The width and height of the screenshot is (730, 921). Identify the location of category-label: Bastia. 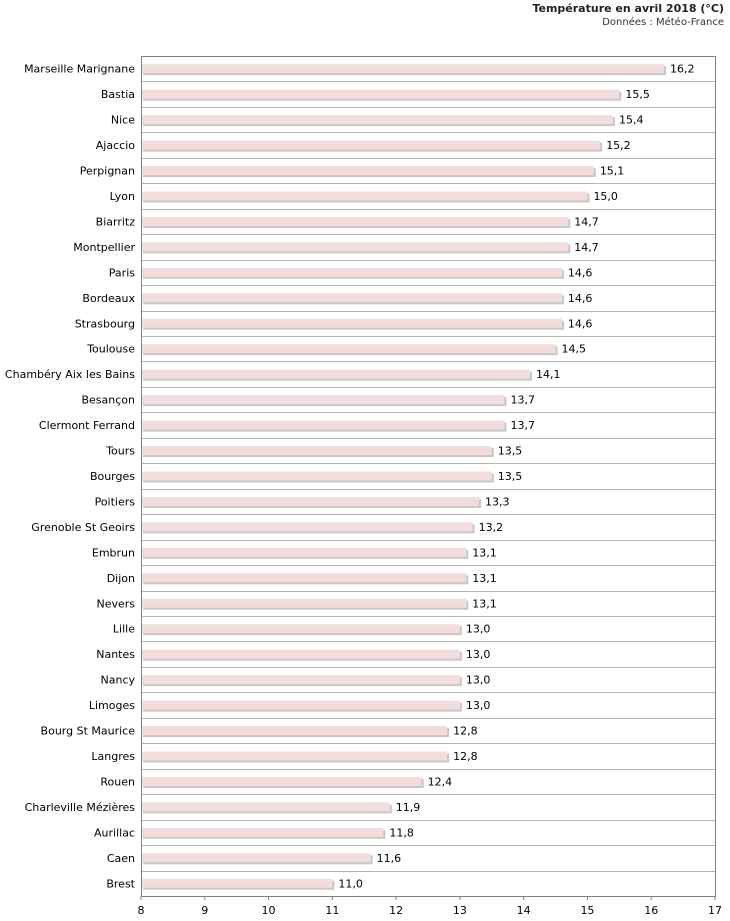
(118, 94).